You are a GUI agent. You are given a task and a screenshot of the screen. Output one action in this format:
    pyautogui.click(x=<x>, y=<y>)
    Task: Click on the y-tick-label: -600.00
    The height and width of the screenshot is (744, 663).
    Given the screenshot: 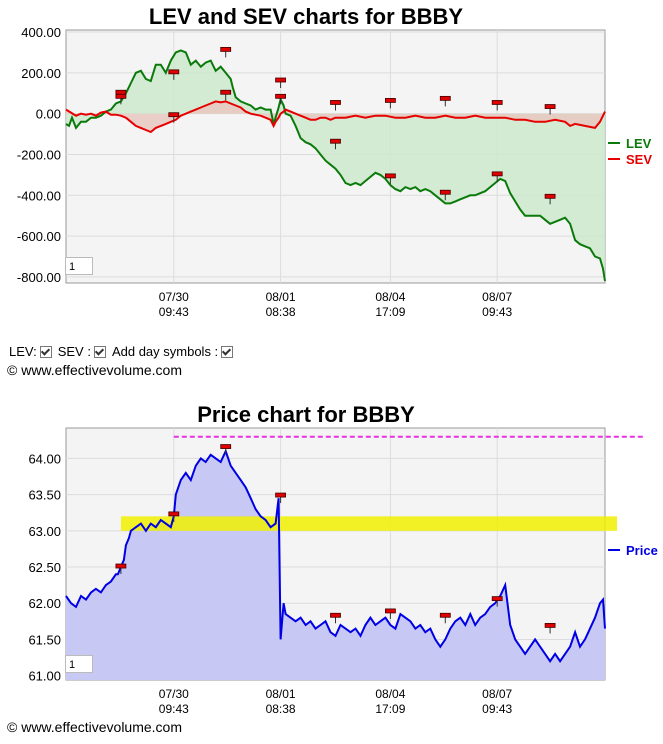 What is the action you would take?
    pyautogui.click(x=39, y=236)
    